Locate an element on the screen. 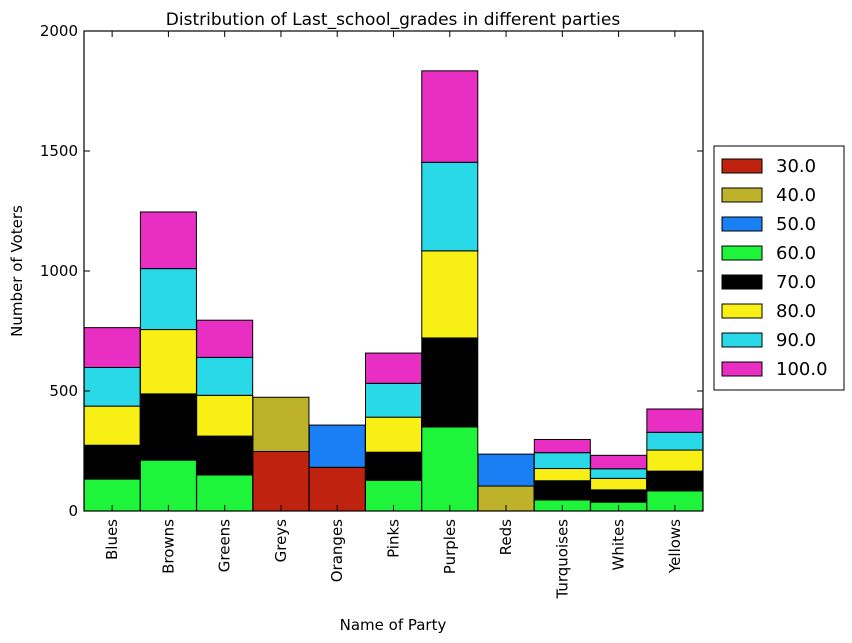 This screenshot has width=852, height=643. y-tick-label: 2000 is located at coordinates (59, 31).